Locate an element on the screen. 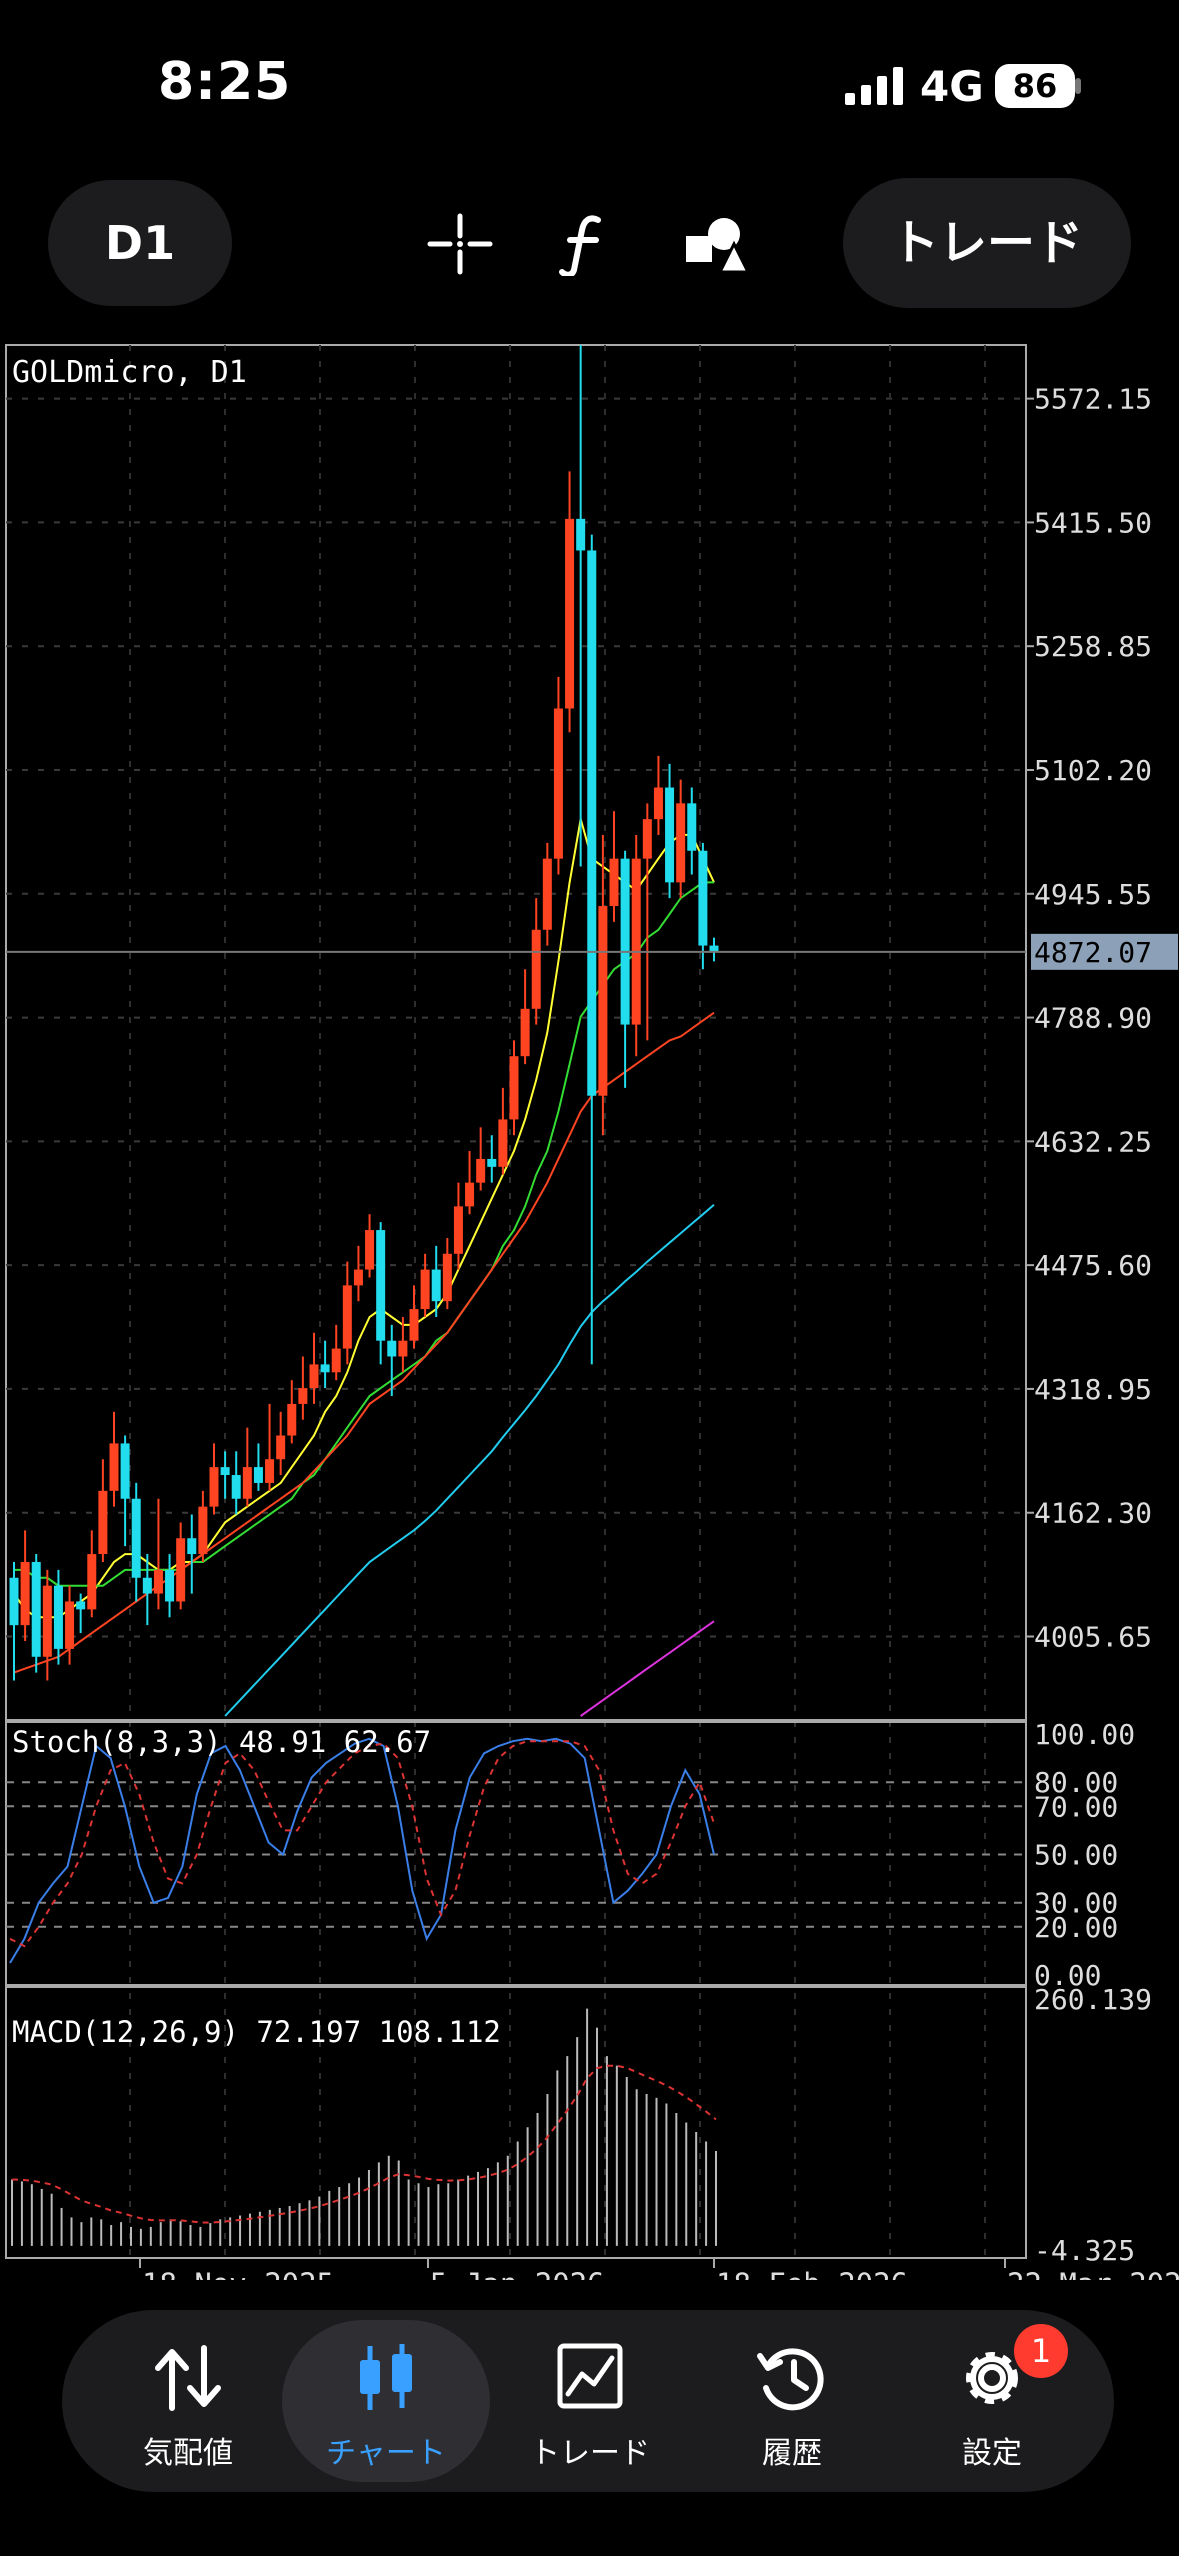 This screenshot has height=2556, width=1179. status-time: 8:25 is located at coordinates (225, 82).